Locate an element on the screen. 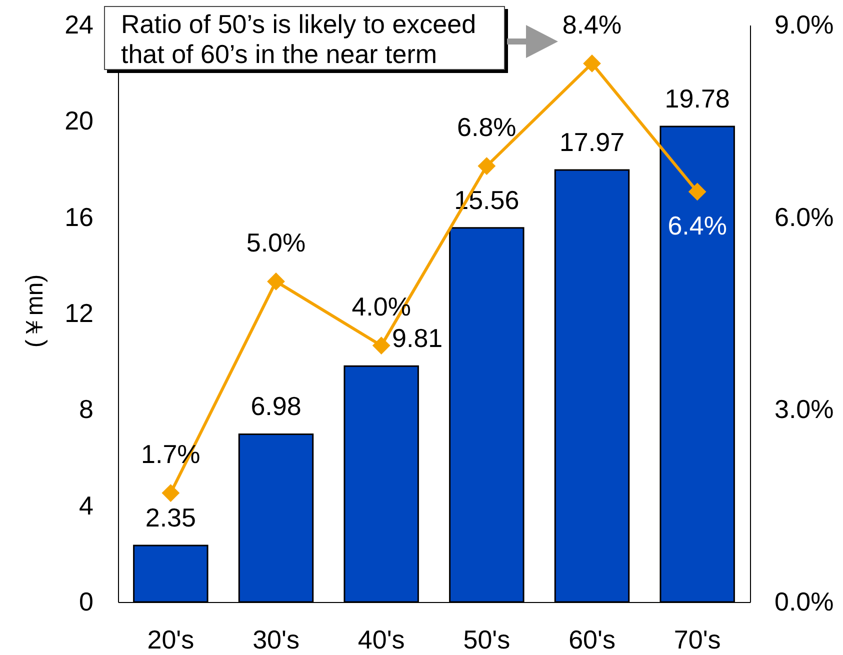 The width and height of the screenshot is (843, 655). x-tick-label: 20's is located at coordinates (170, 639).